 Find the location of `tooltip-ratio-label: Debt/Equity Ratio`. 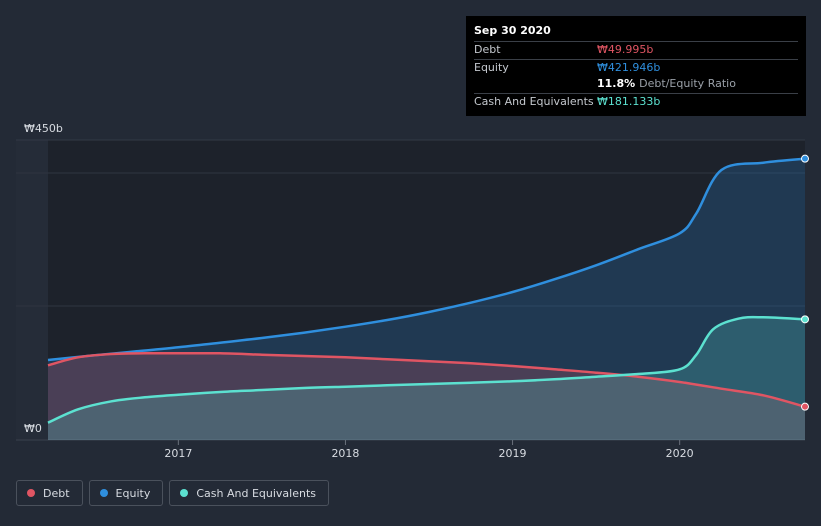

tooltip-ratio-label: Debt/Equity Ratio is located at coordinates (687, 83).